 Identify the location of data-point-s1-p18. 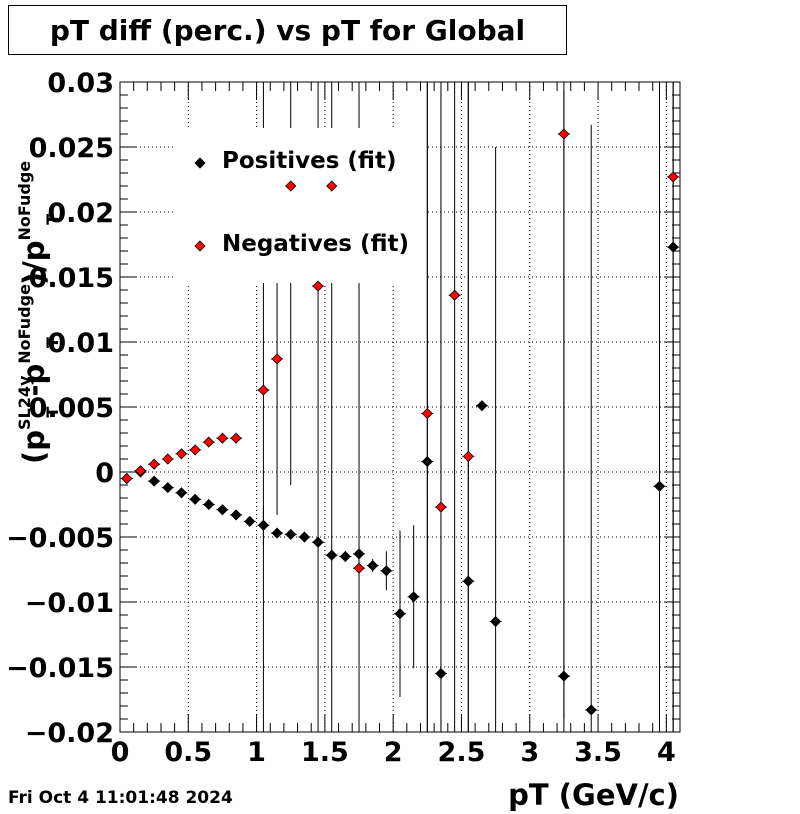
(468, 456).